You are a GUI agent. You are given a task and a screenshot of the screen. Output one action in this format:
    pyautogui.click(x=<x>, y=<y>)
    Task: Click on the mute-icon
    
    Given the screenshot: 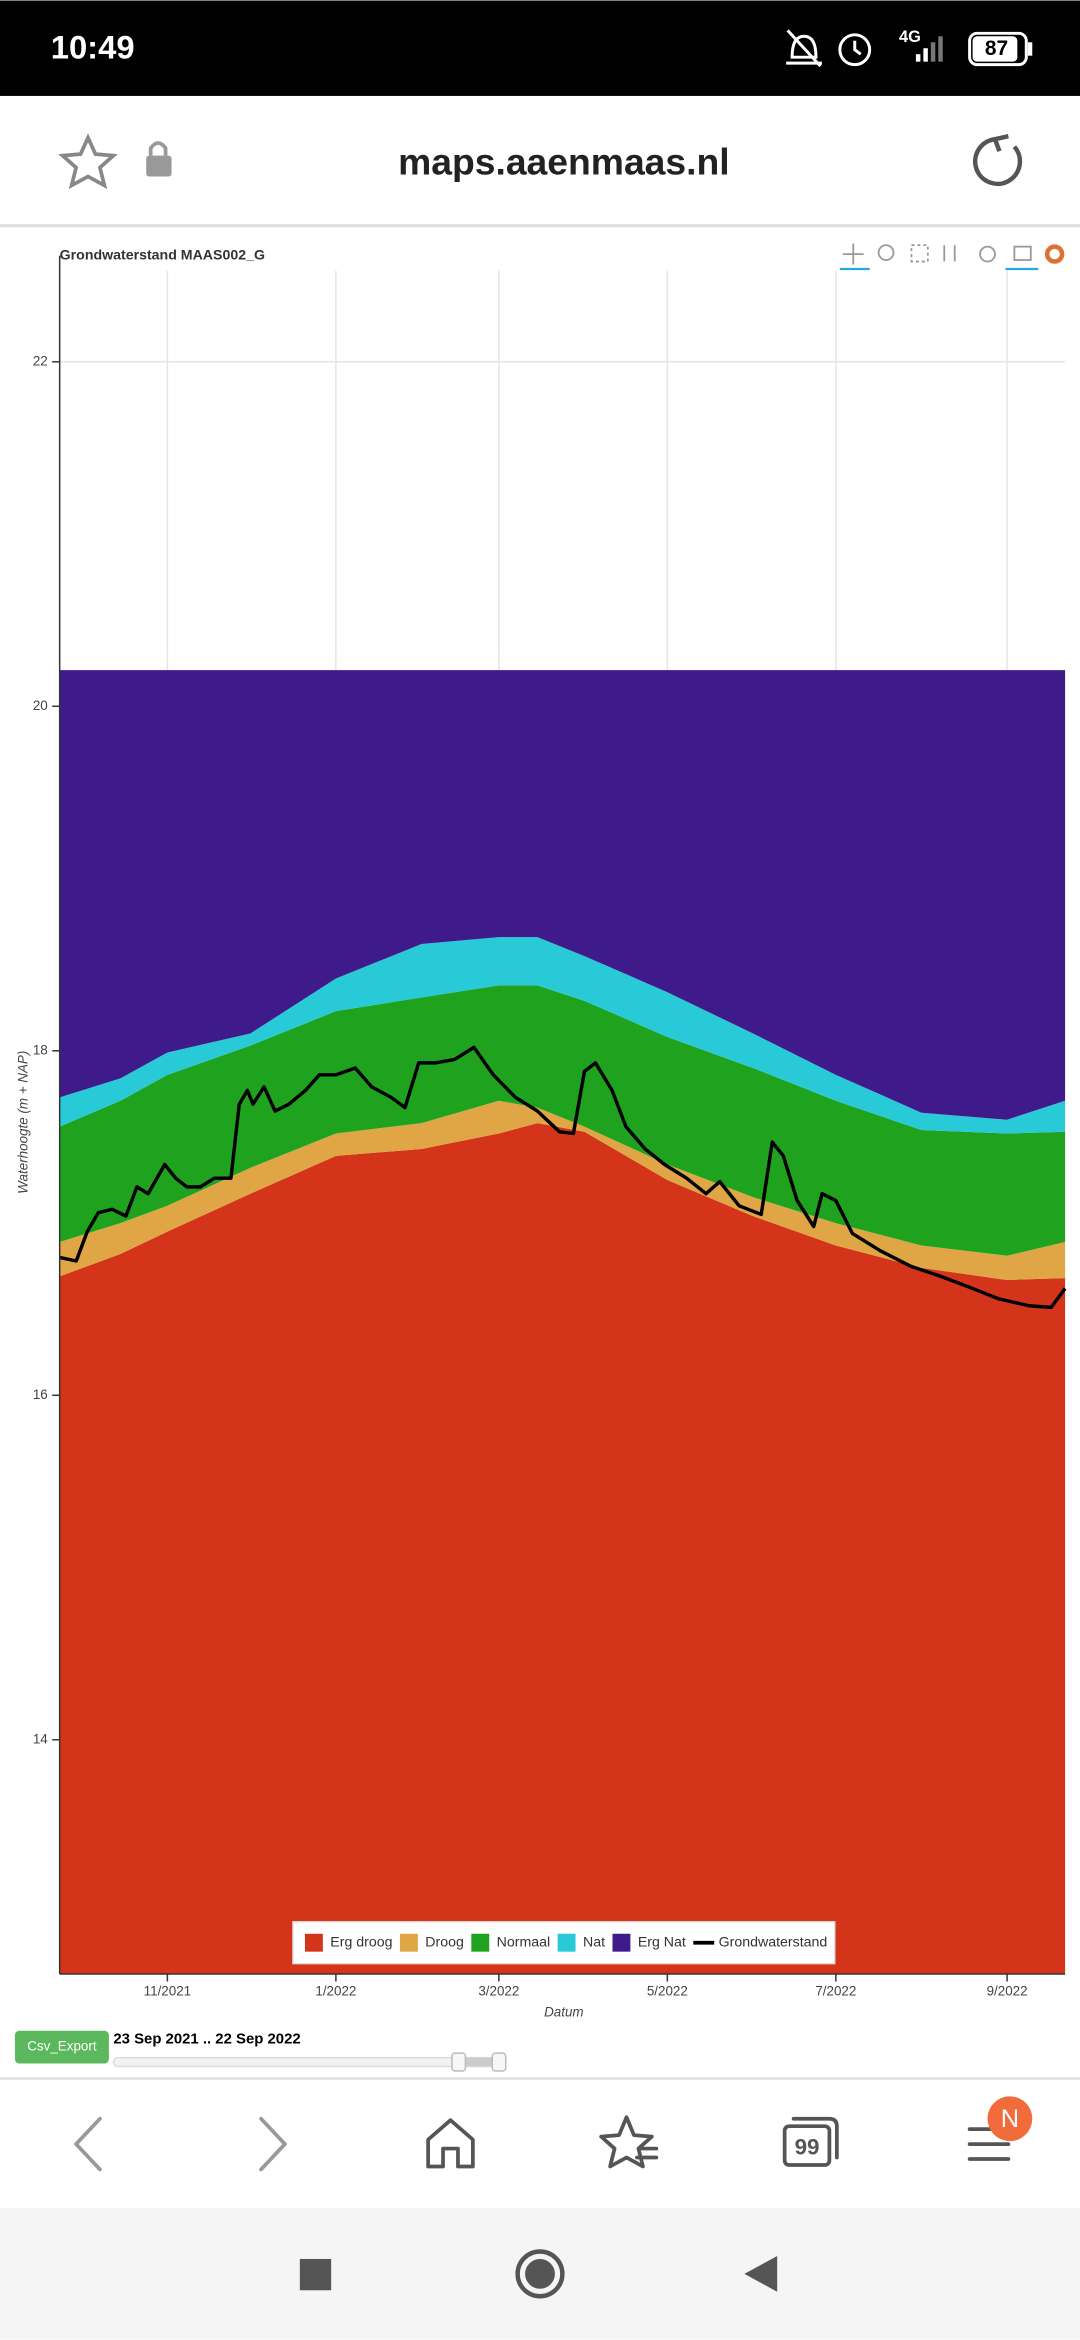 What is the action you would take?
    pyautogui.click(x=804, y=48)
    